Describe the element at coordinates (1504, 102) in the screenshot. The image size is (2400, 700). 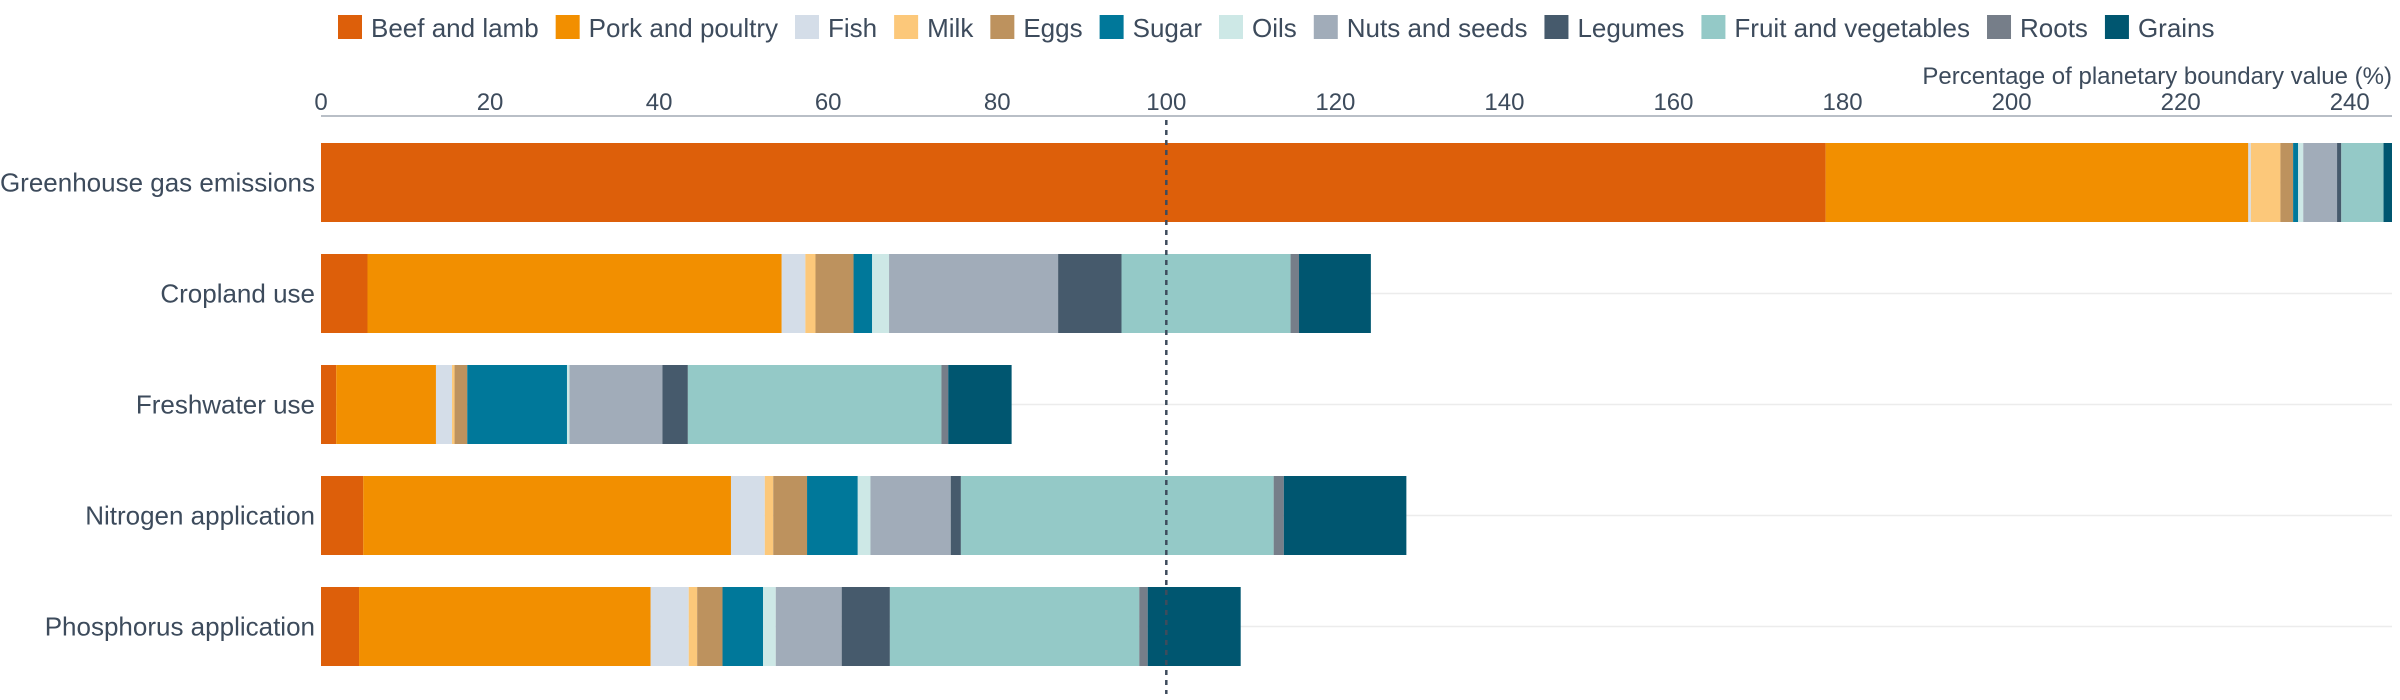
I see `x-tick-label: 140` at that location.